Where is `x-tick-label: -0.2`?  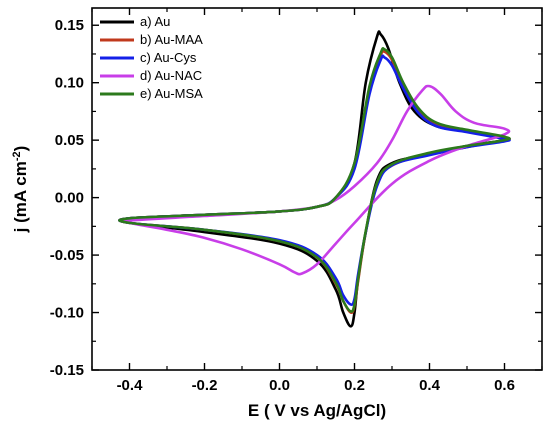 x-tick-label: -0.2 is located at coordinates (205, 385).